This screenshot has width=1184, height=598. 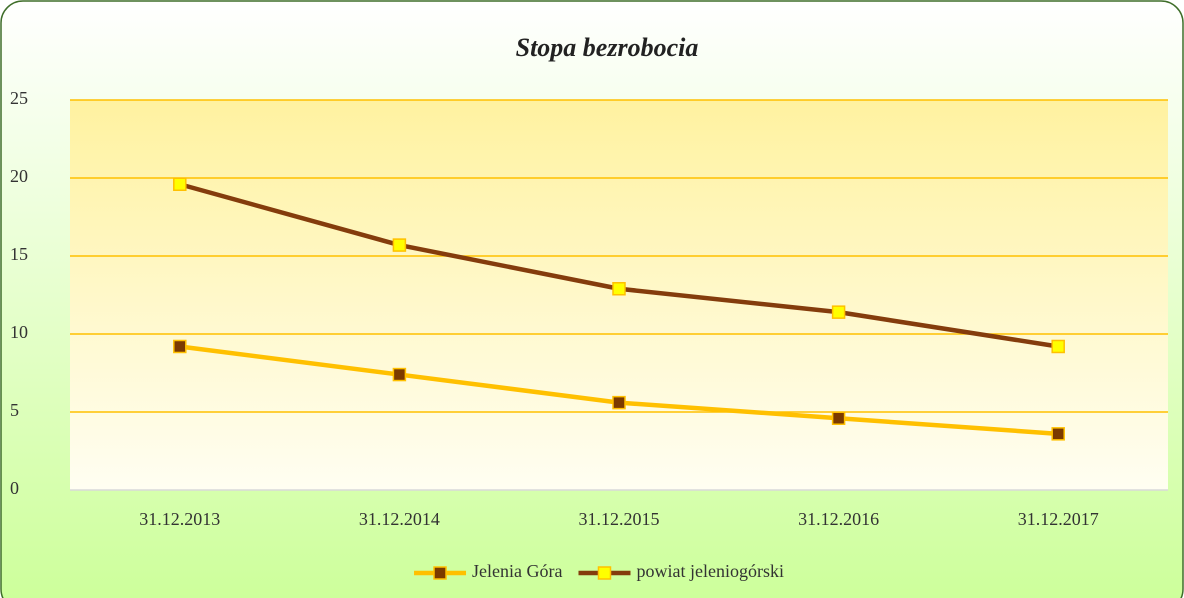 I want to click on x-tick-label: 31.12.2016, so click(x=838, y=519).